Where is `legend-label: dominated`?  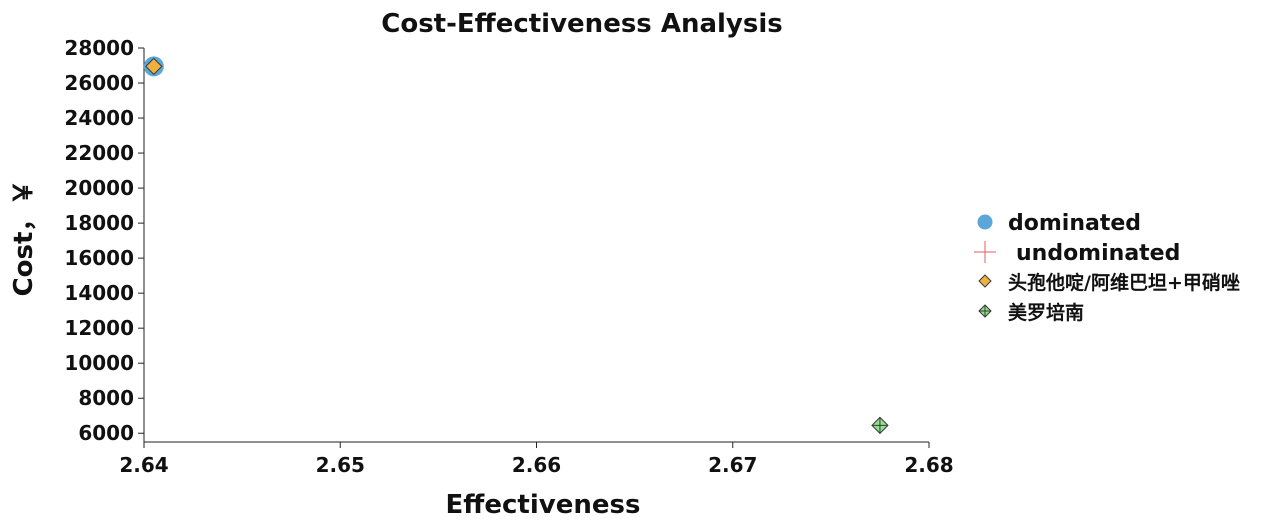 legend-label: dominated is located at coordinates (1074, 223).